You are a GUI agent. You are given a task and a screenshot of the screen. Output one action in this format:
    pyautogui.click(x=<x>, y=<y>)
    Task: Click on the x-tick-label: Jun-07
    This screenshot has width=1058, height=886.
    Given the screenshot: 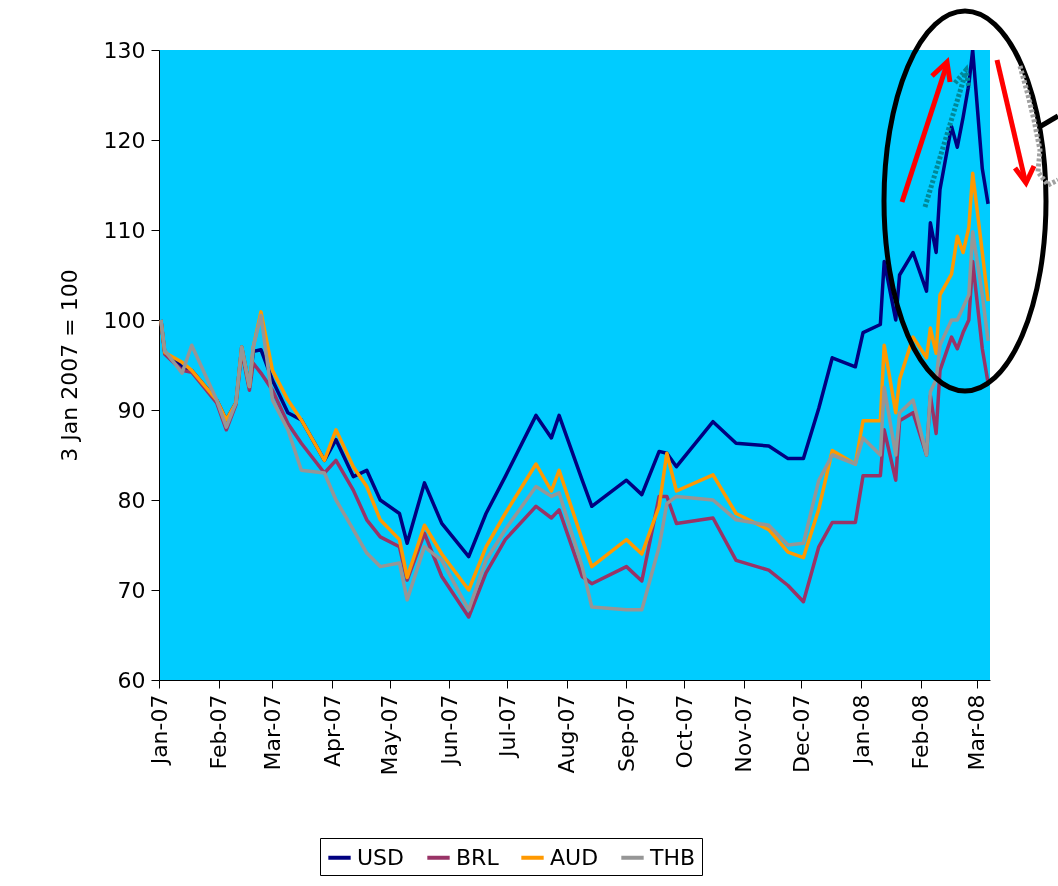 What is the action you would take?
    pyautogui.click(x=449, y=730)
    